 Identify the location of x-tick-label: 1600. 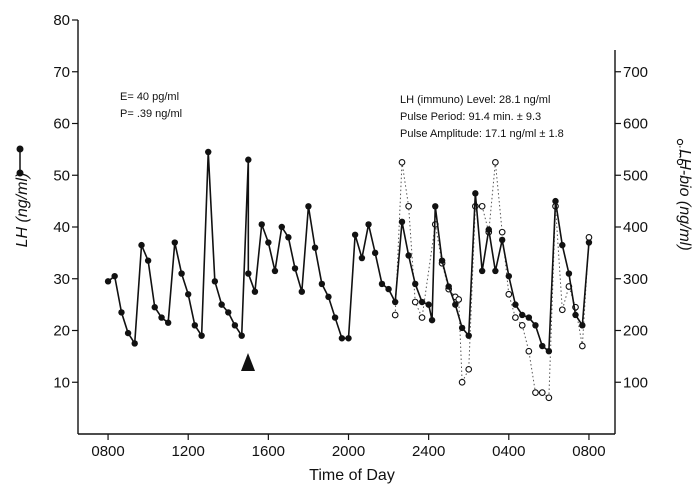
(268, 451).